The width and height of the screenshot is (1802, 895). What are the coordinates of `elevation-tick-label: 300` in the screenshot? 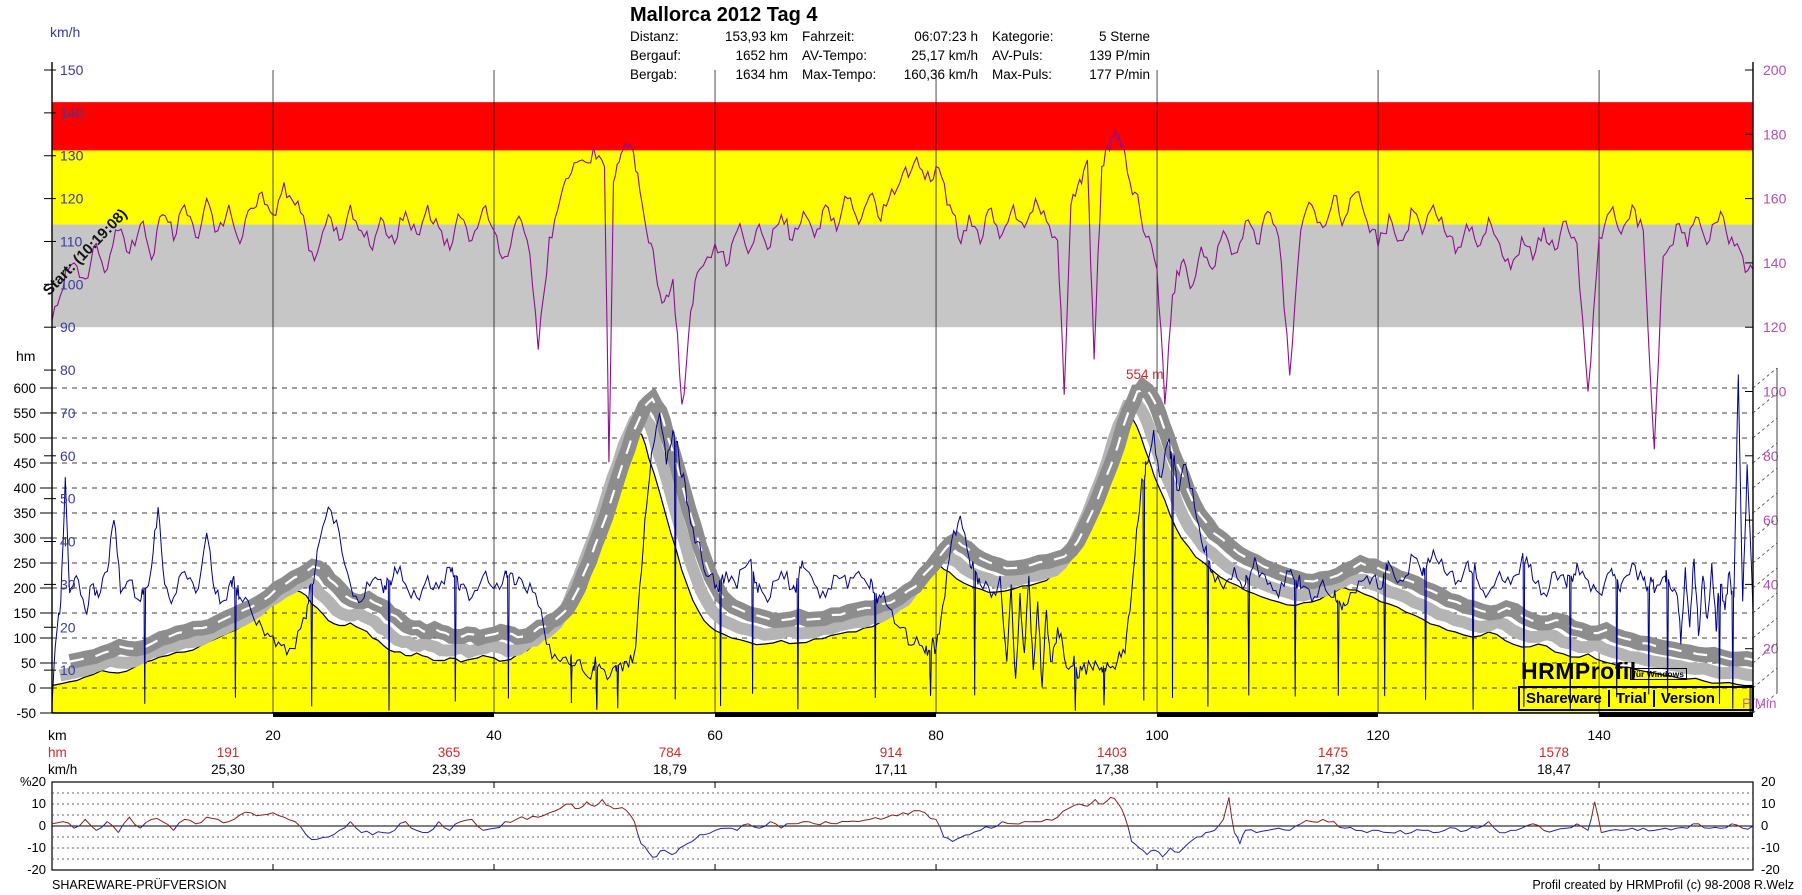 It's located at (24, 538).